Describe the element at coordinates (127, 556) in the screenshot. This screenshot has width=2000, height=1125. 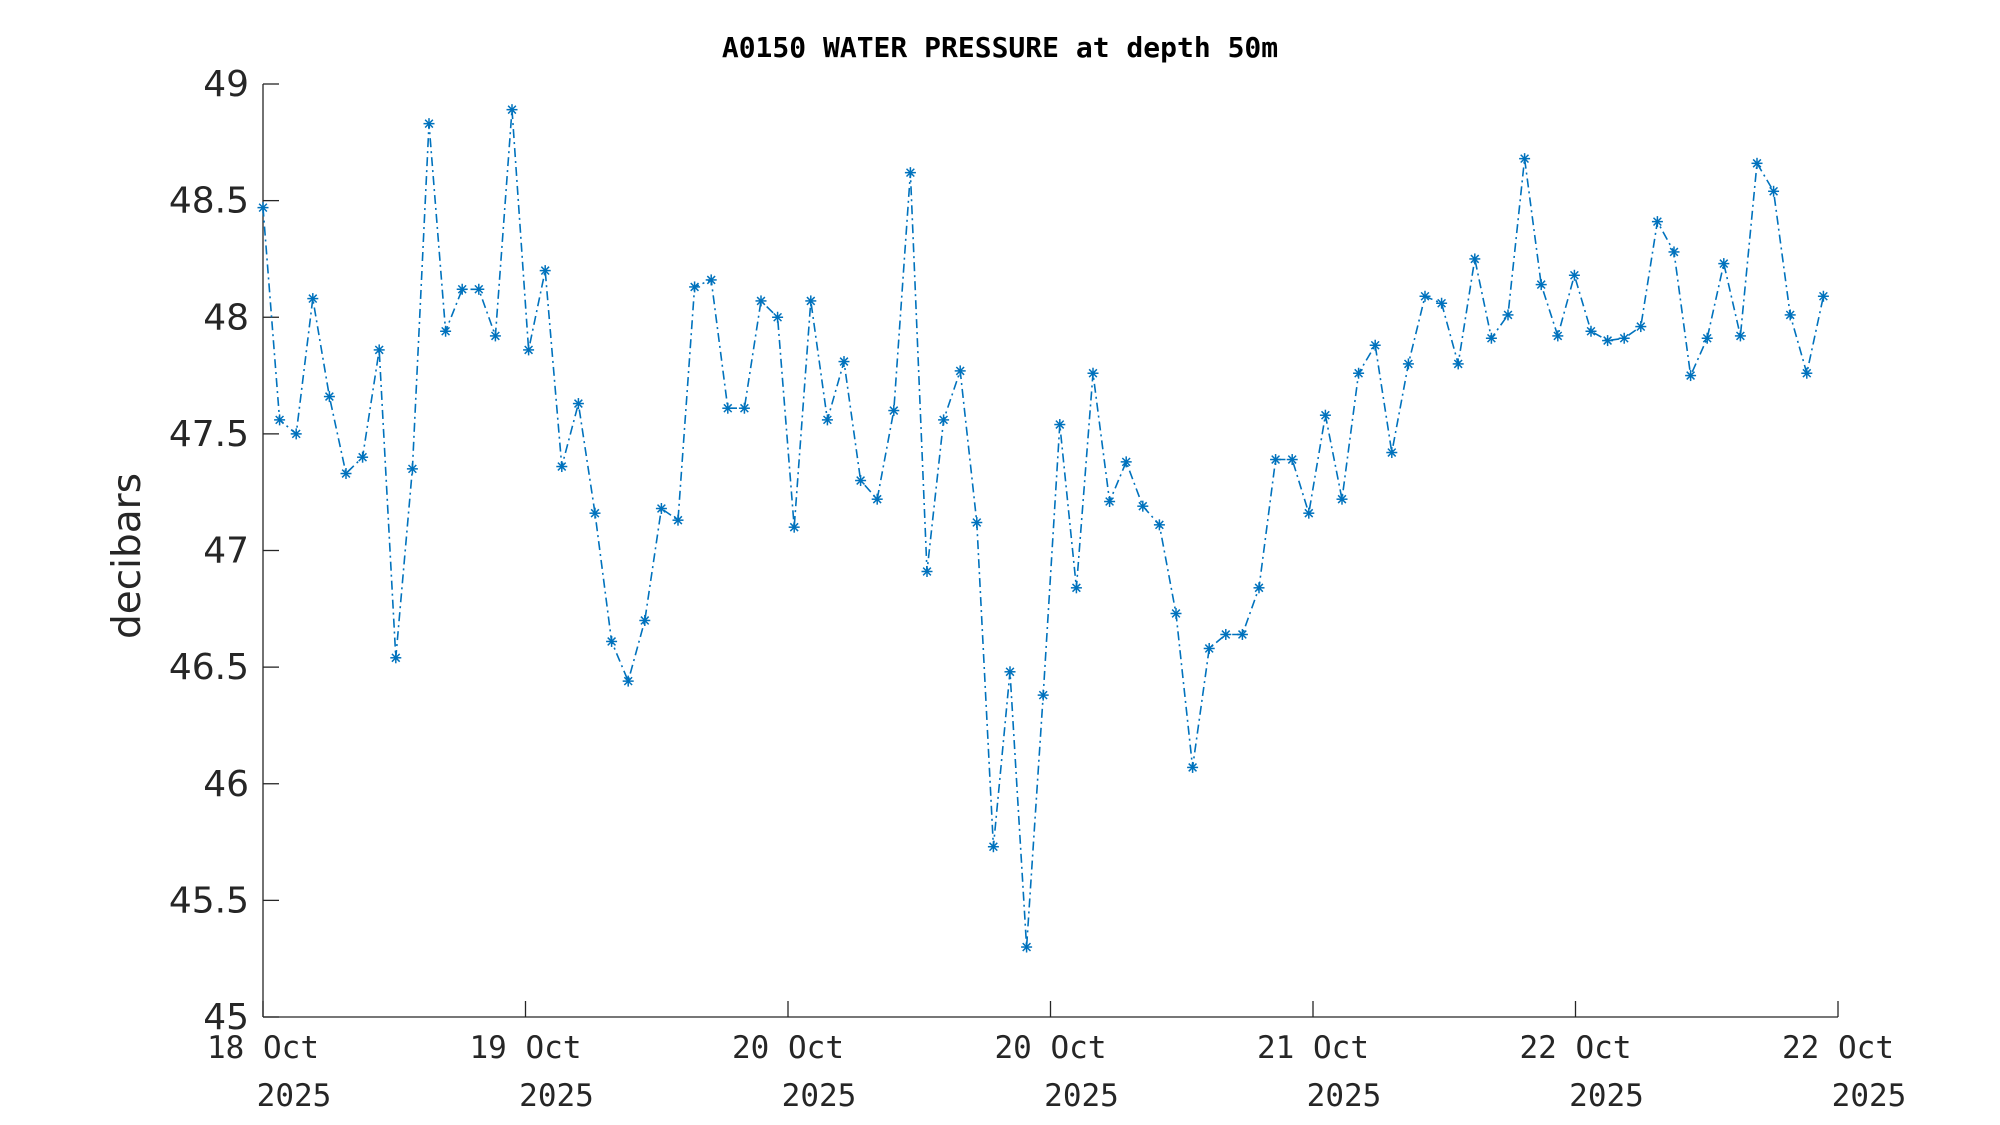
I see `y-axis-label: decibars` at that location.